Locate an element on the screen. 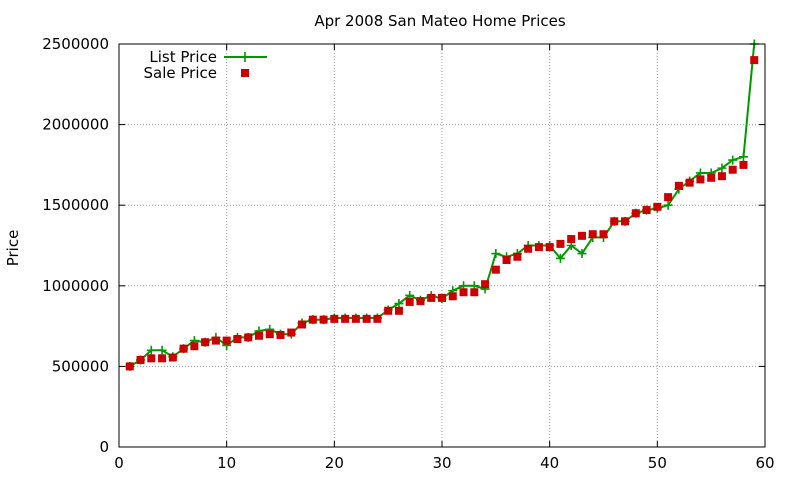 Image resolution: width=800 pixels, height=480 pixels. x-tick-label: 0 is located at coordinates (119, 463).